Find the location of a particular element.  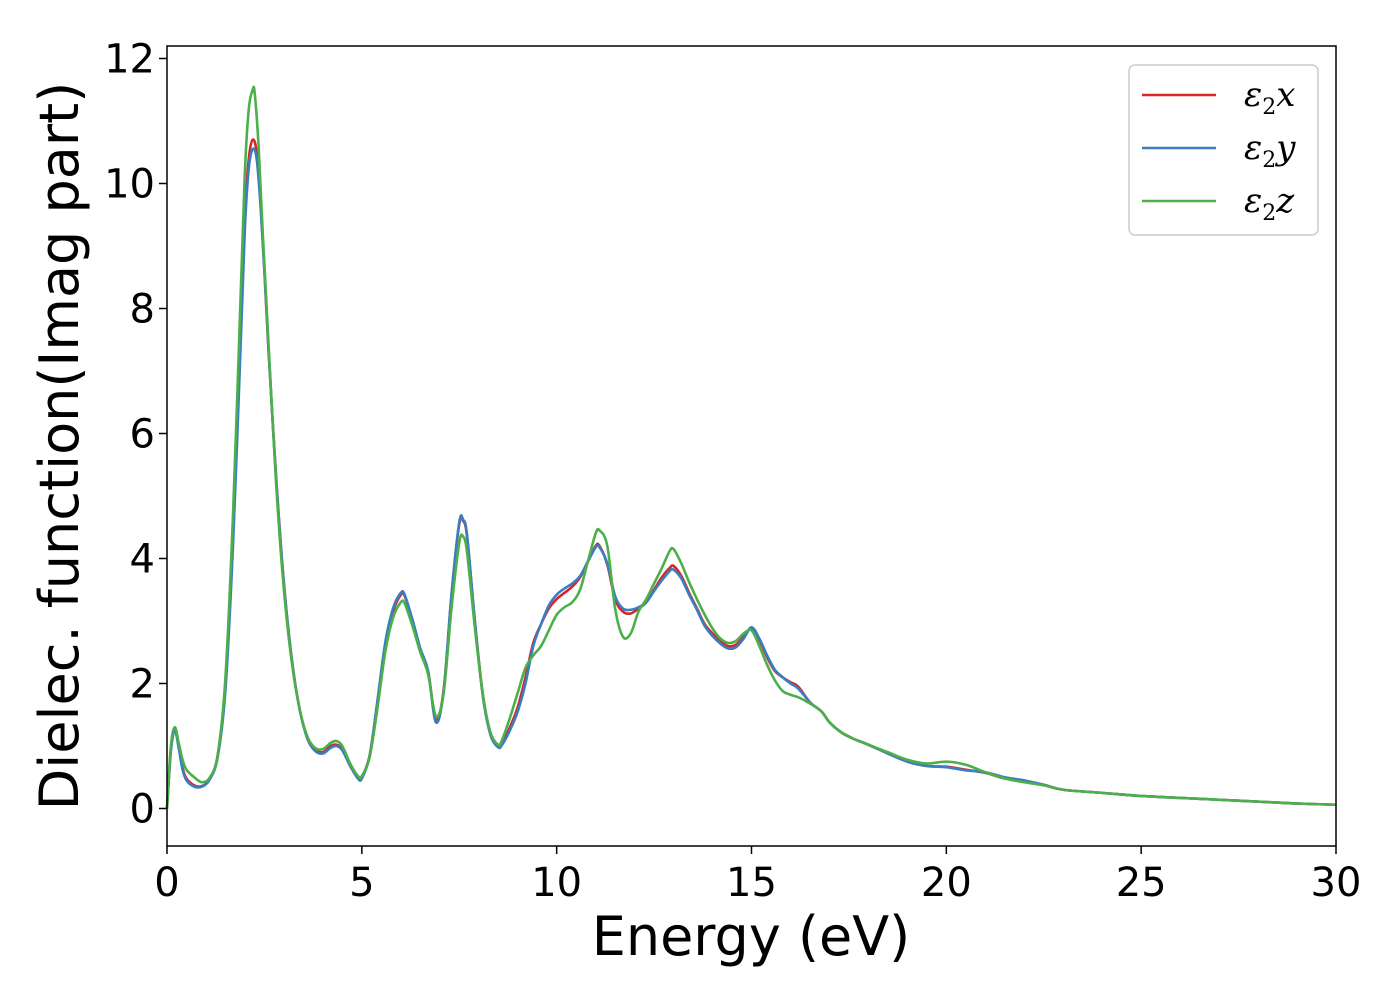

y-tick-label: 6 is located at coordinates (142, 435).